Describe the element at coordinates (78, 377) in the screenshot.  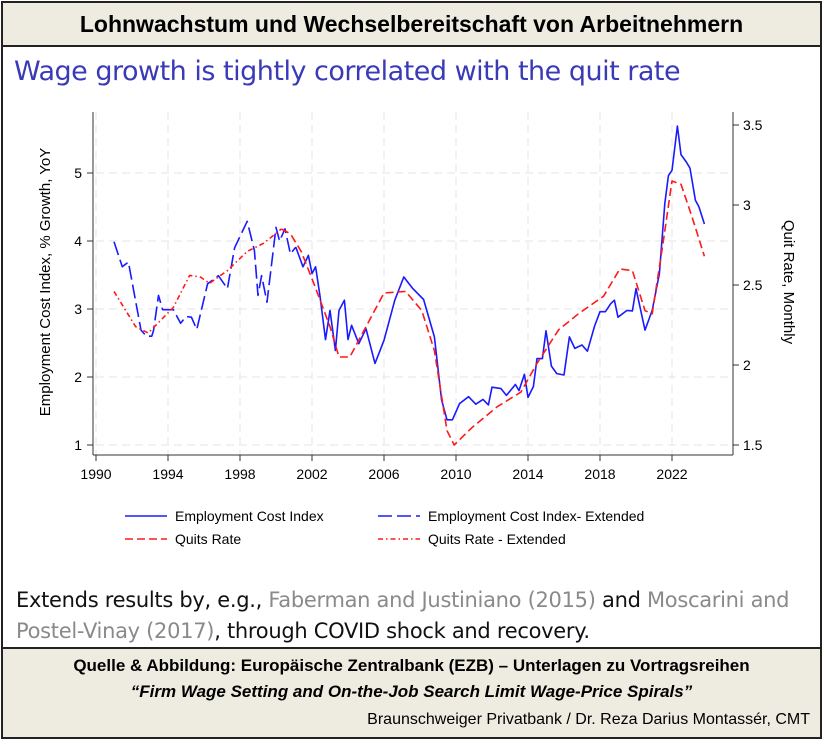
I see `y-tick-label: 2` at that location.